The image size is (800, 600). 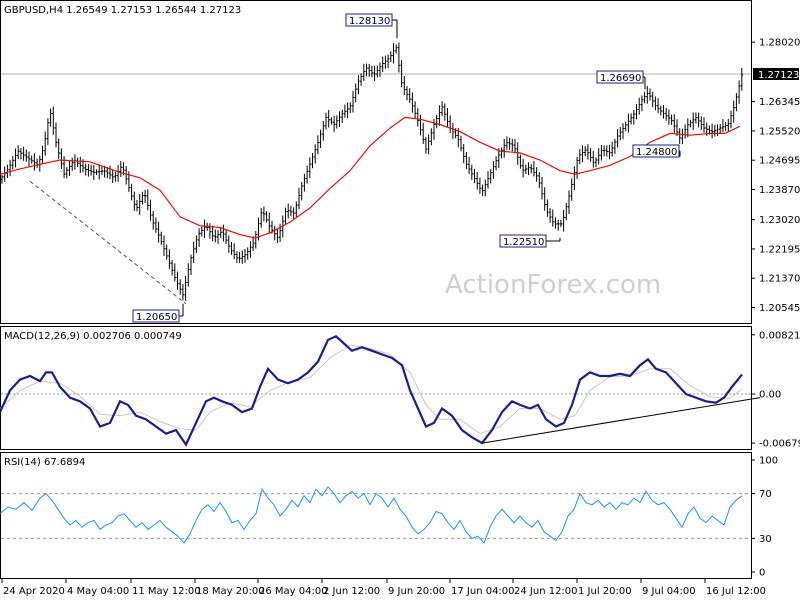 What do you see at coordinates (230, 591) in the screenshot?
I see `x-tick-label: 18 May 20:00` at bounding box center [230, 591].